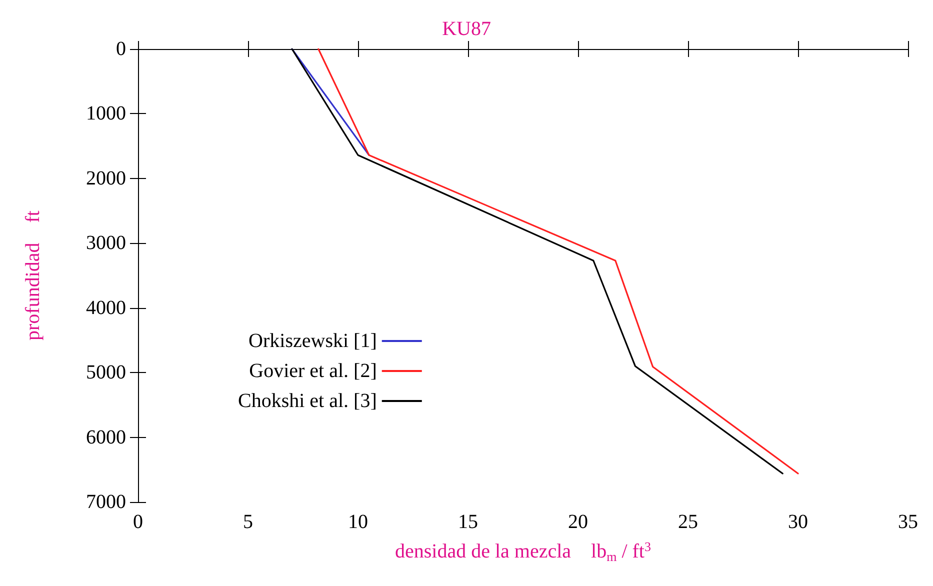  What do you see at coordinates (106, 243) in the screenshot?
I see `y-tick-label: 3000` at bounding box center [106, 243].